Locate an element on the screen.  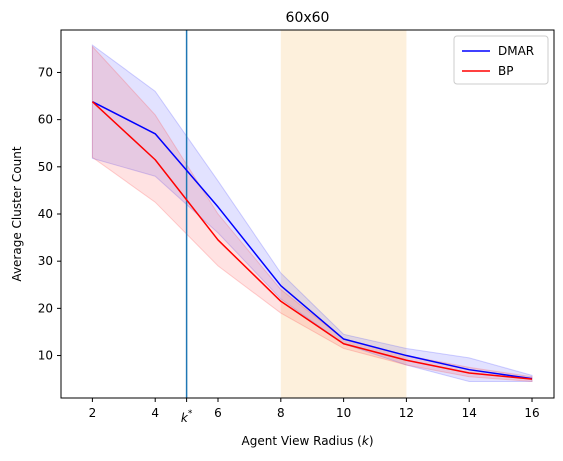
legend-label-bp: BP is located at coordinates (505, 71).